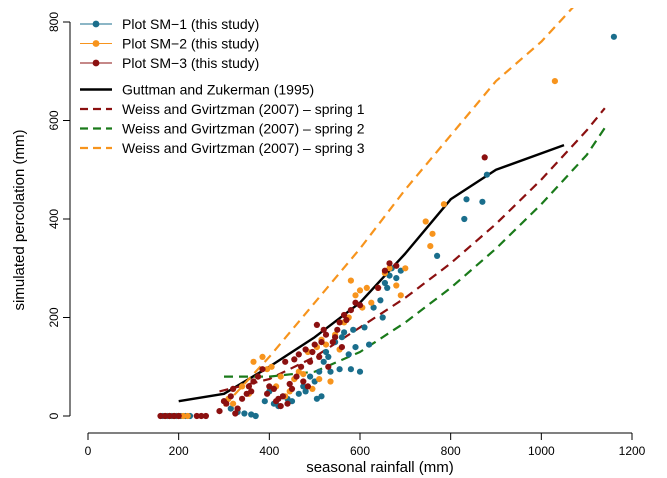  What do you see at coordinates (54, 120) in the screenshot?
I see `y-tick-label: 600` at bounding box center [54, 120].